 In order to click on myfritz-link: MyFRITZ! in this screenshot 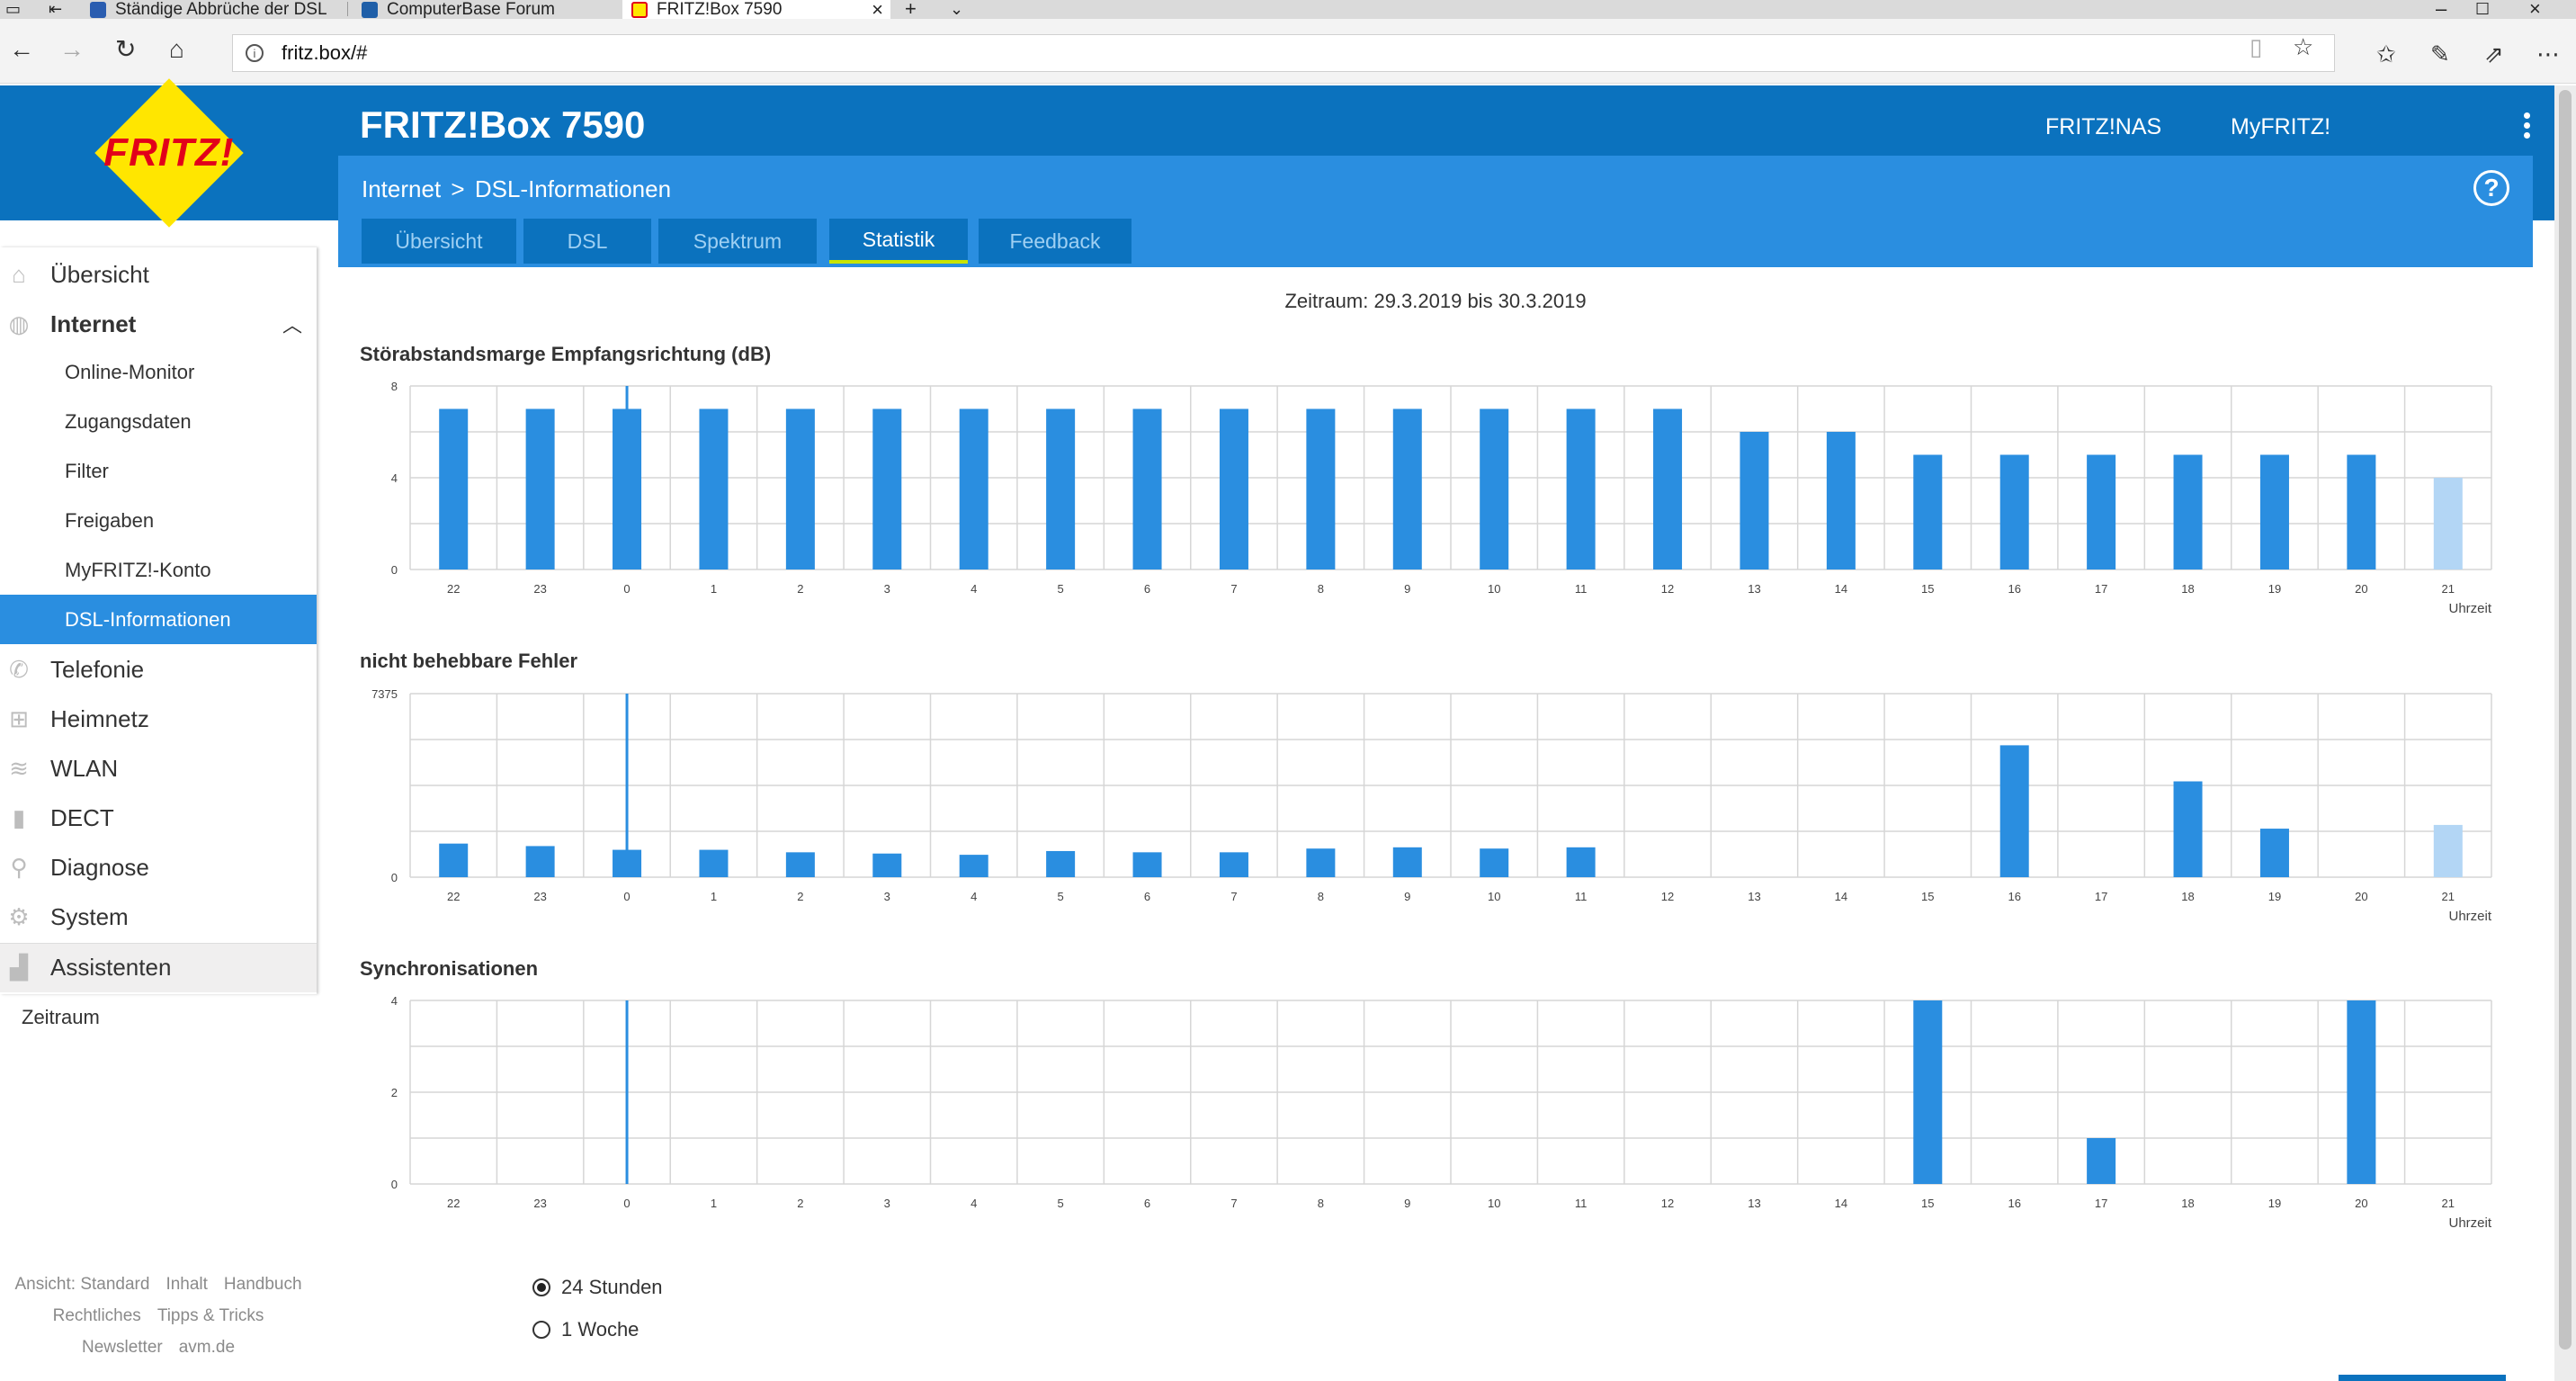, I will do `click(2281, 126)`.